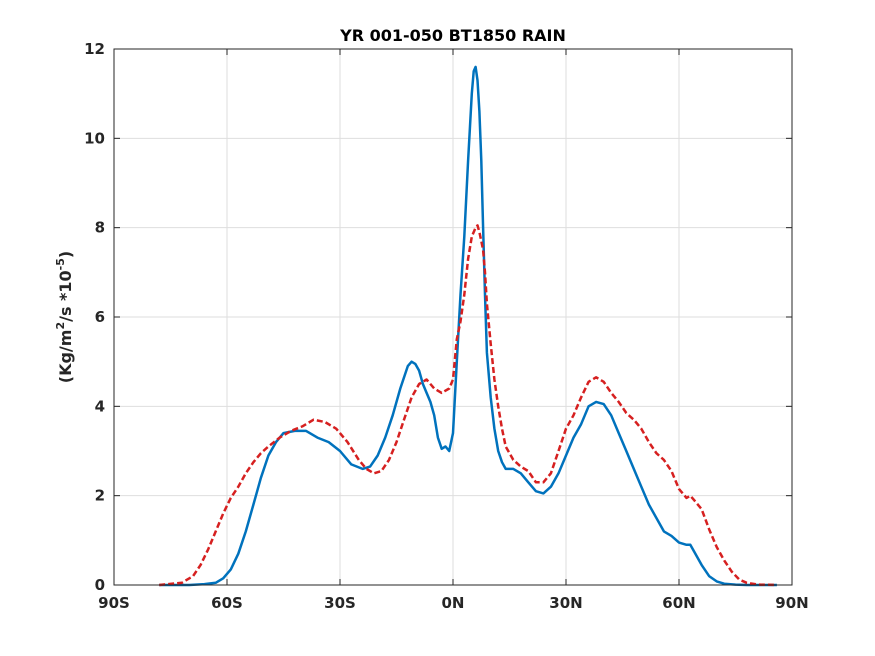  I want to click on y-tick-label: 8, so click(100, 228).